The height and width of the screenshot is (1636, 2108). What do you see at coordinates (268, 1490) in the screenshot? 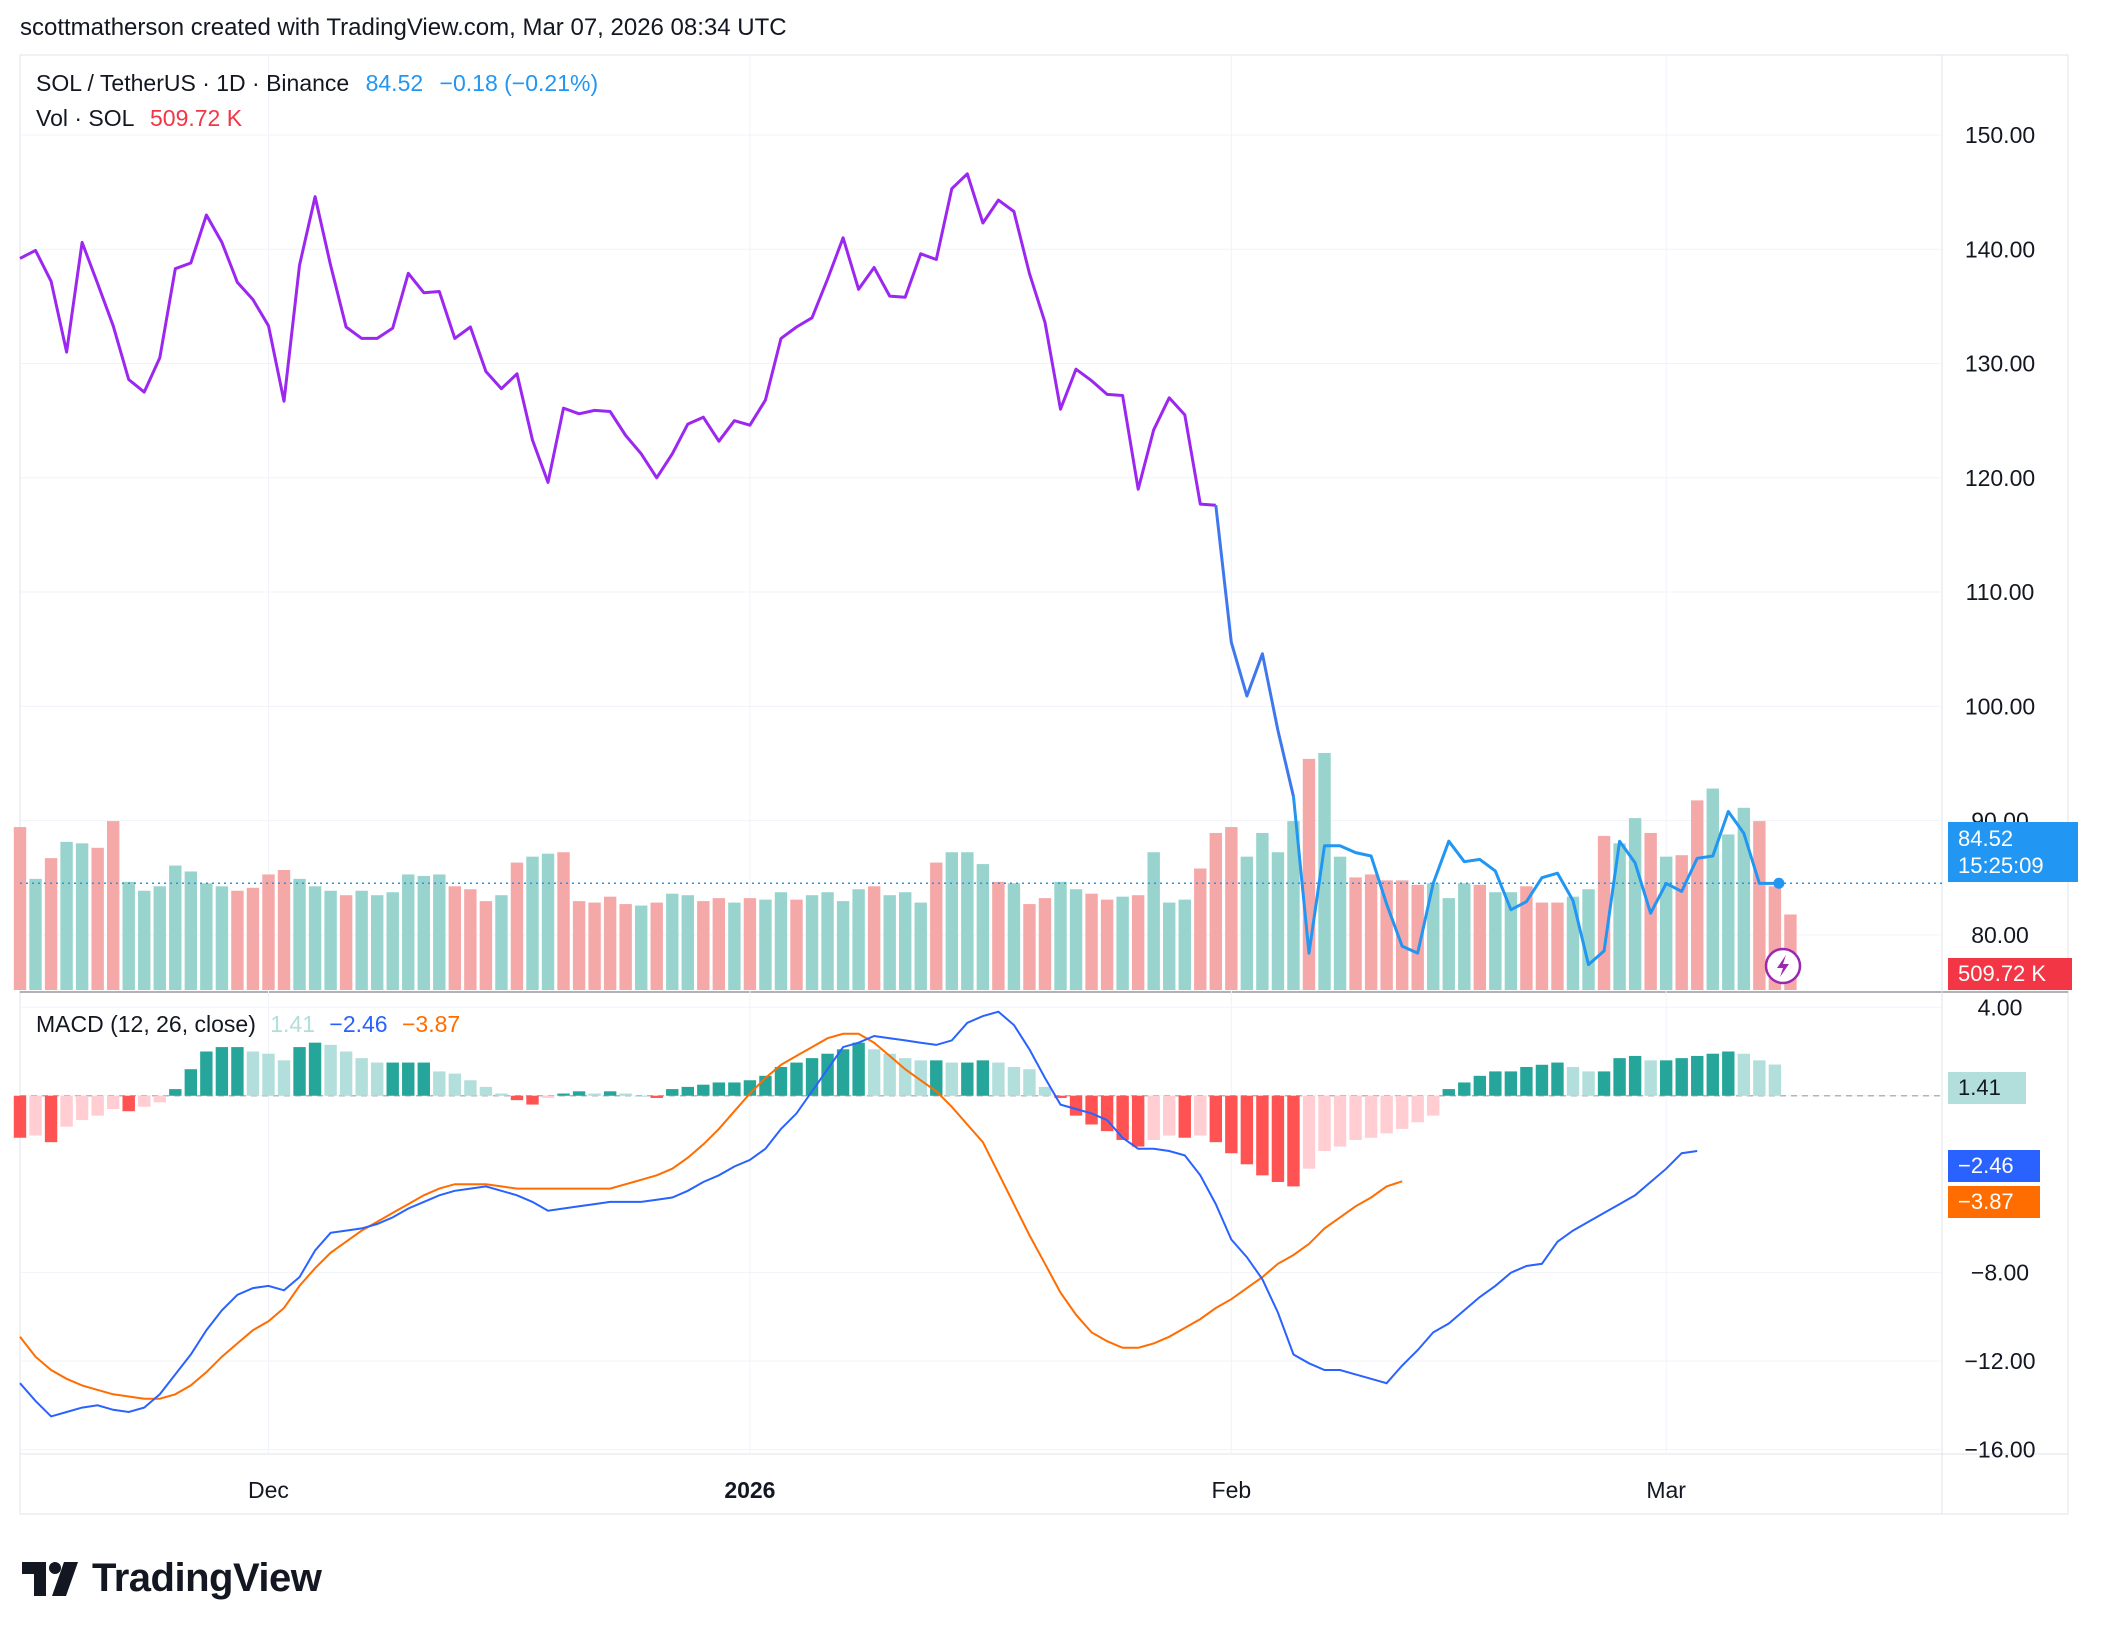
I see `time-tick-label: Dec` at bounding box center [268, 1490].